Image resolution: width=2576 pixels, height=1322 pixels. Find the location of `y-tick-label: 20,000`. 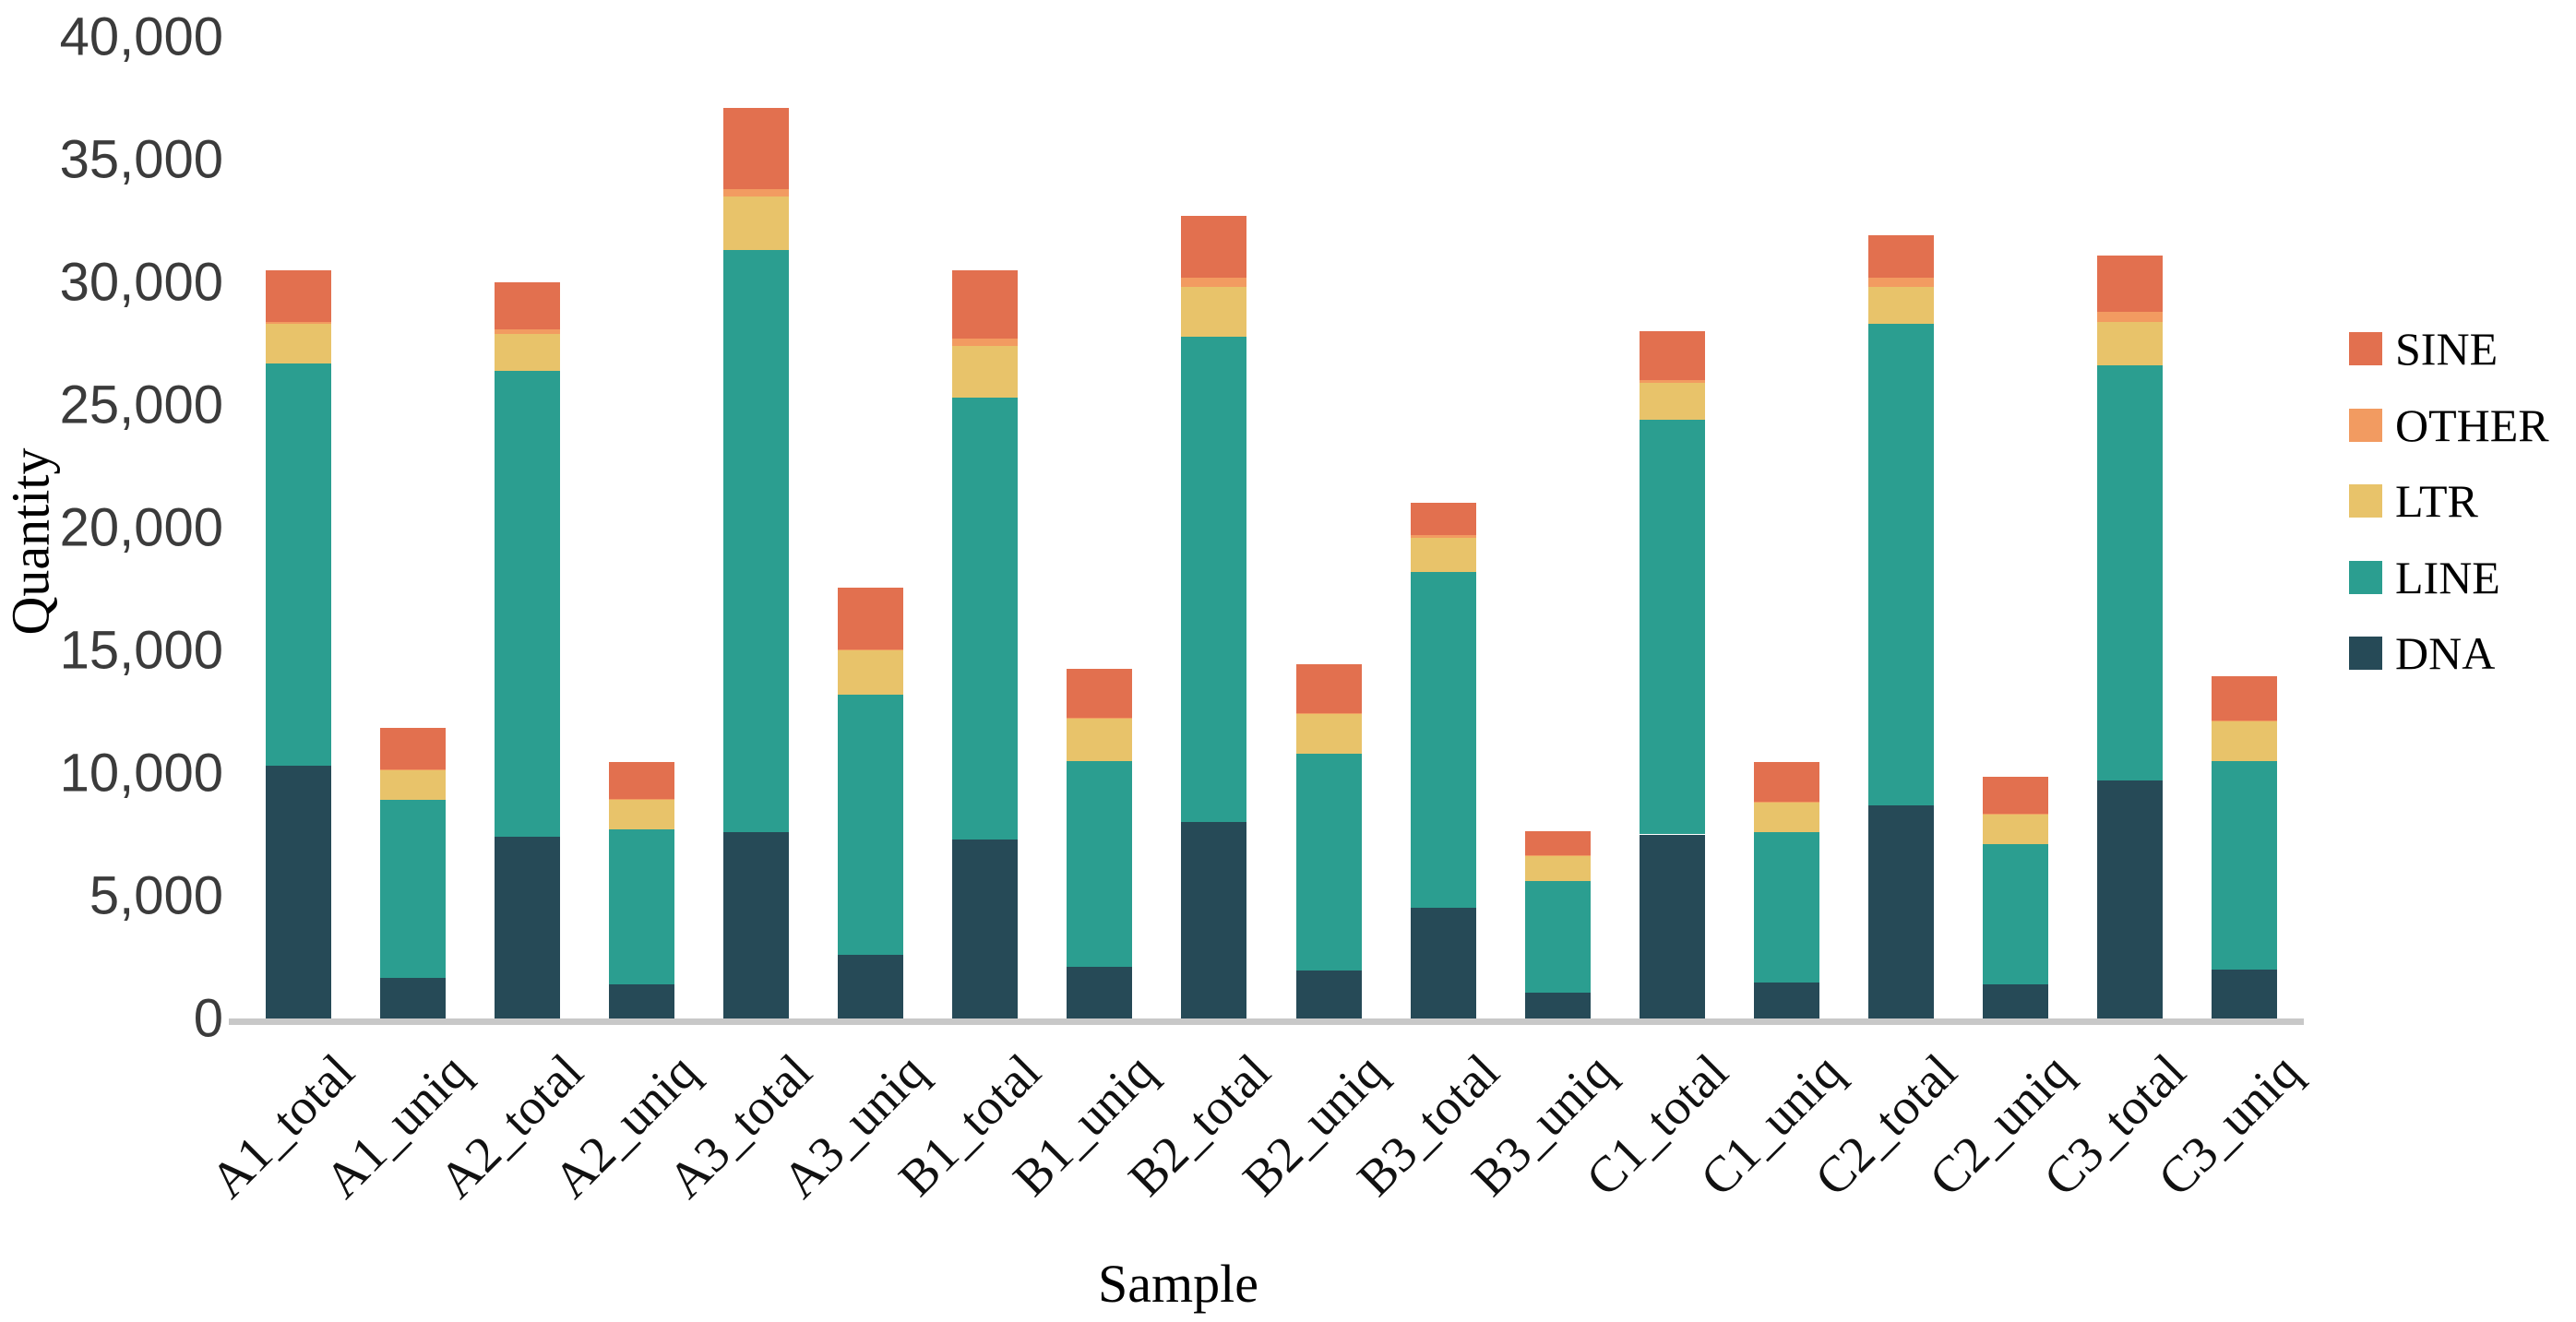

y-tick-label: 20,000 is located at coordinates (141, 527).